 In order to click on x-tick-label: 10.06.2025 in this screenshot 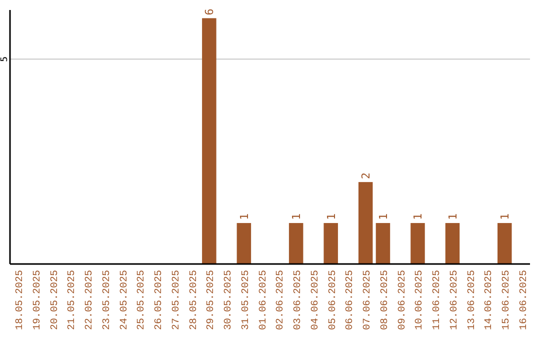, I will do `click(420, 300)`.